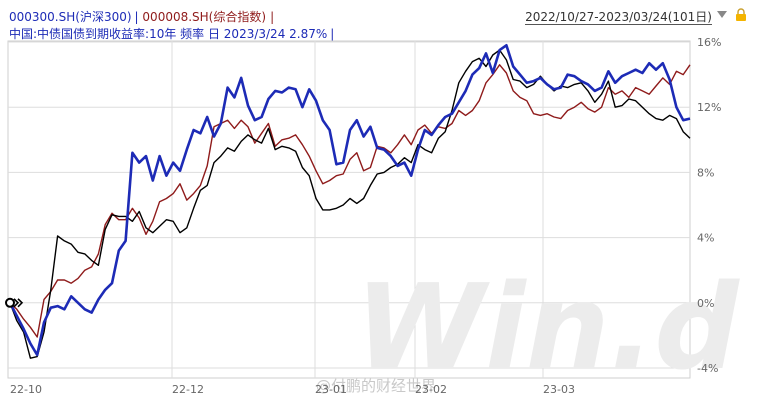 The height and width of the screenshot is (405, 758). I want to click on legend-series3: 中国:中债国债到期收益率:10年 频率 日 2023/3/24 2.87% |, so click(171, 33).